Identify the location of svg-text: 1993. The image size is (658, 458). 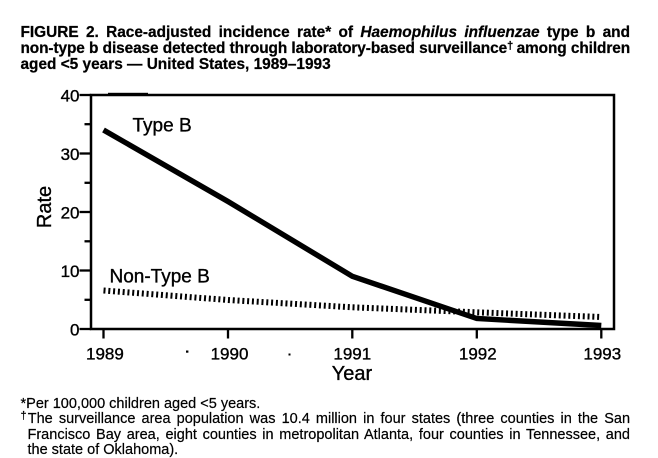
(602, 353).